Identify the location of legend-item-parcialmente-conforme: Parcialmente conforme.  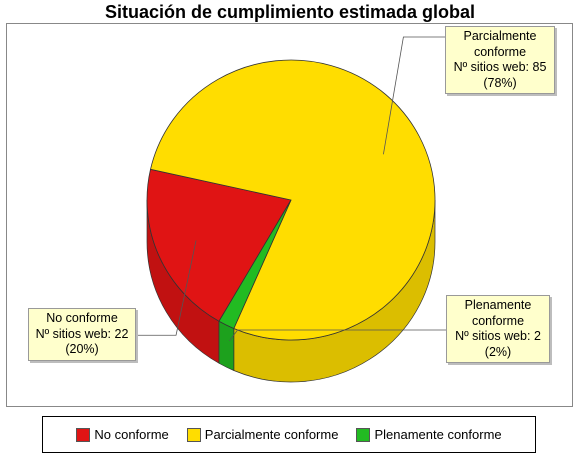
(262, 434).